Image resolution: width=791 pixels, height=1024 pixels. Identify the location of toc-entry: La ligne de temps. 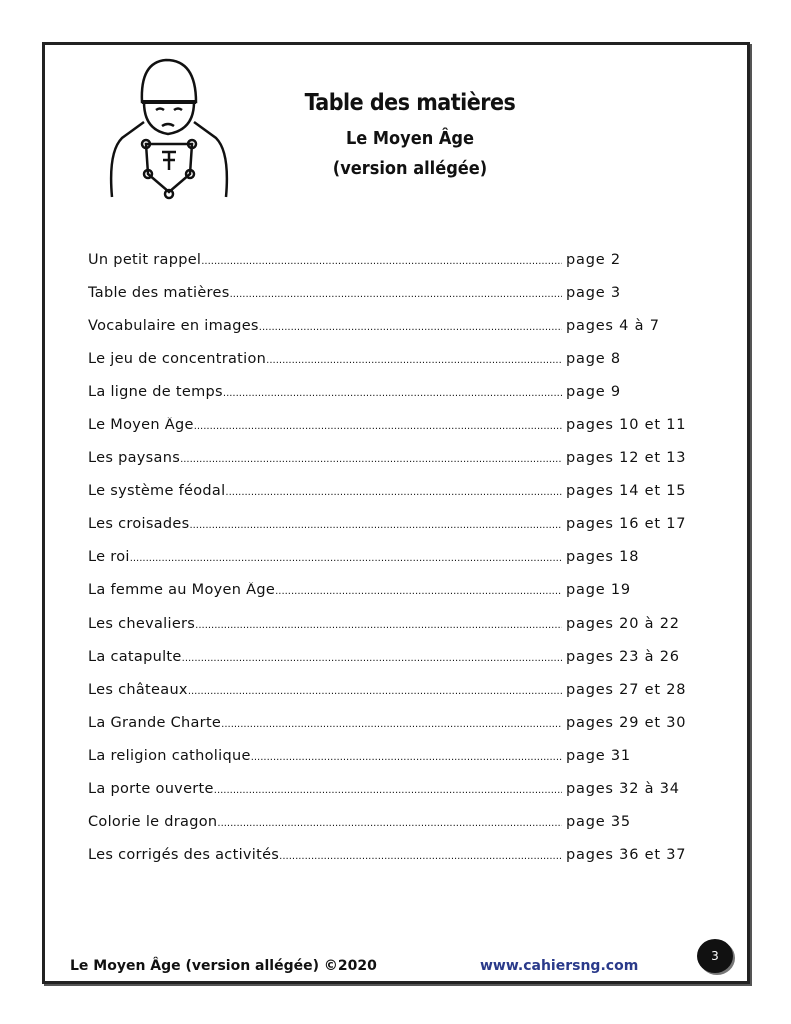
(325, 392).